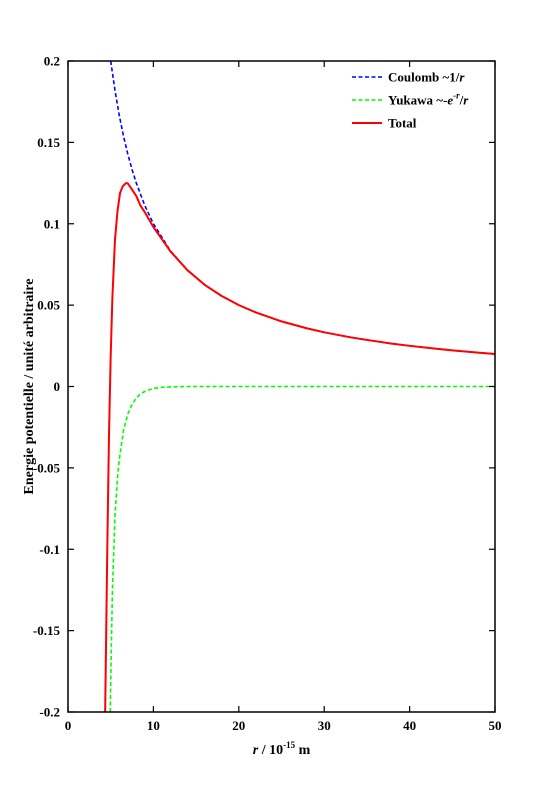 Image resolution: width=548 pixels, height=800 pixels. What do you see at coordinates (462, 77) in the screenshot?
I see `legend-var: r` at bounding box center [462, 77].